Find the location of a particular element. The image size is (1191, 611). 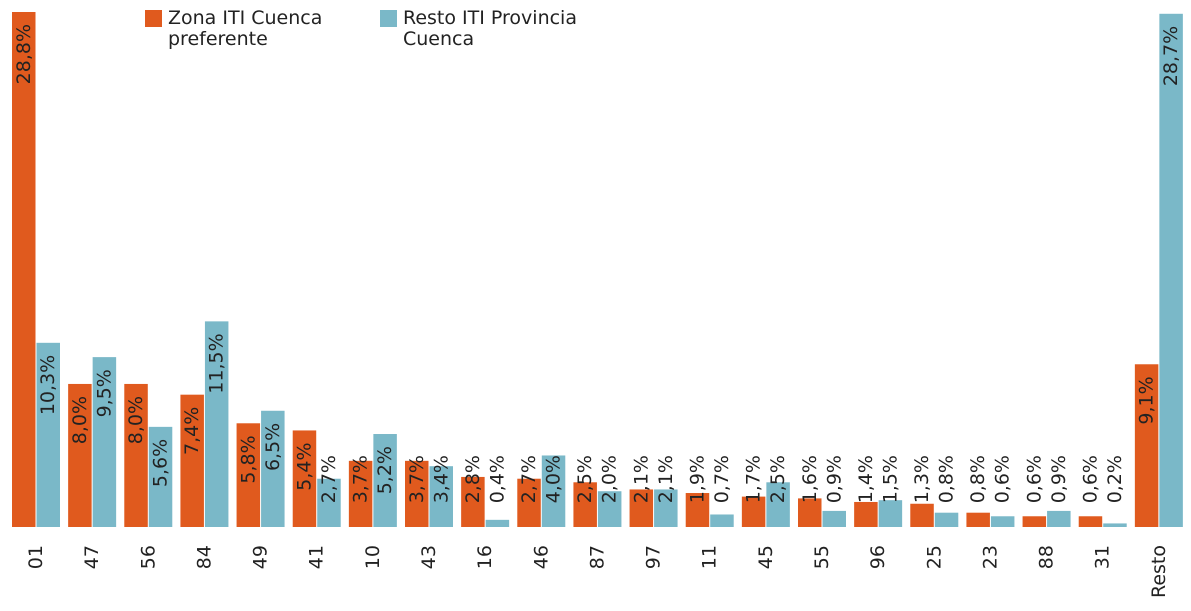

legend-item: Zona ITI Cuenca preferente is located at coordinates (256, 29).